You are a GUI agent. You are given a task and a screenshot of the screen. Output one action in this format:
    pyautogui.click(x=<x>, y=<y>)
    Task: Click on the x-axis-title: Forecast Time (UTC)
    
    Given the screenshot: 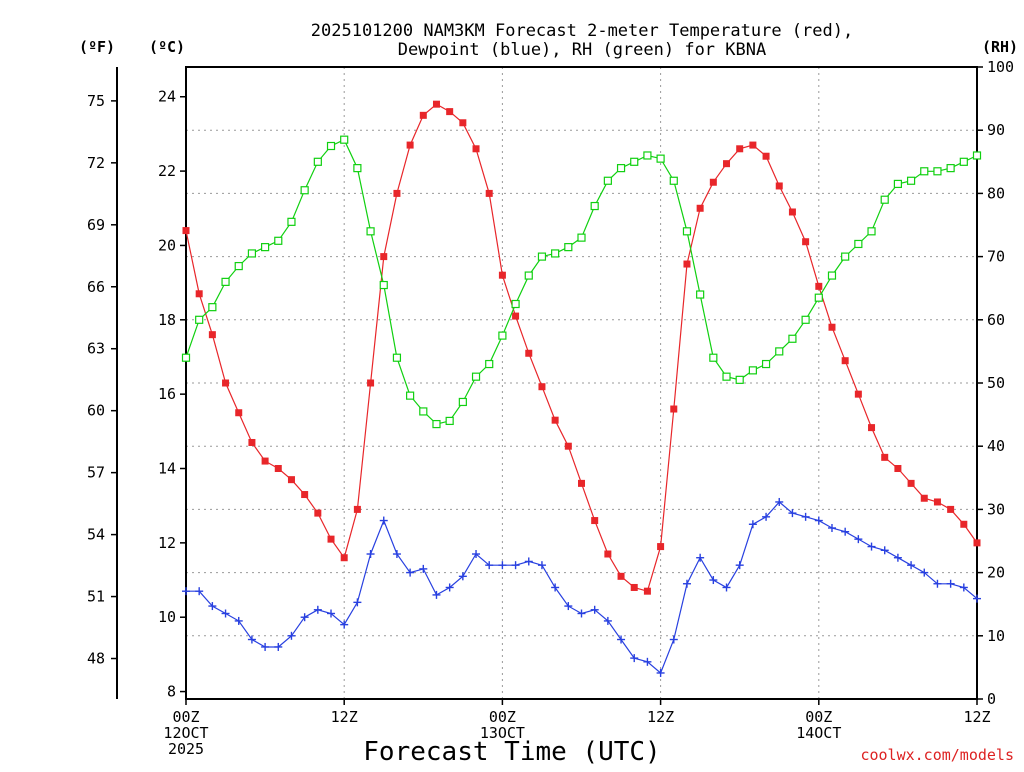 What is the action you would take?
    pyautogui.click(x=511, y=752)
    